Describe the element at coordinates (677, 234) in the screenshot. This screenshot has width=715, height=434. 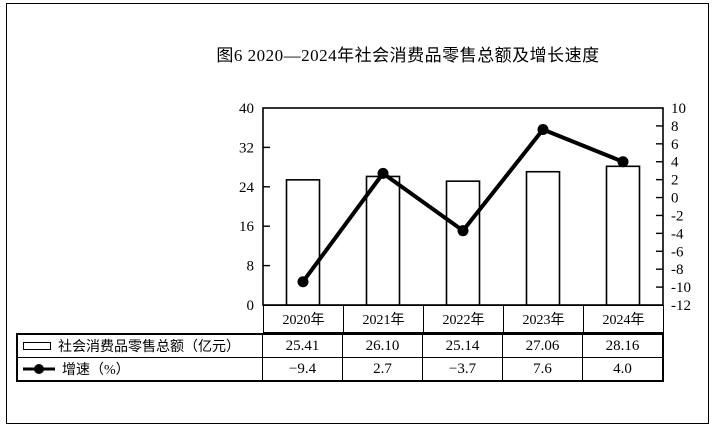
I see `svg-text: -4` at that location.